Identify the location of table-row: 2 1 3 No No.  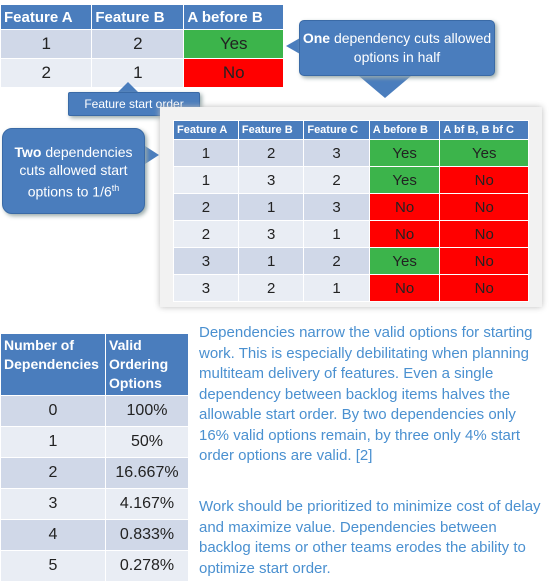
(351, 207).